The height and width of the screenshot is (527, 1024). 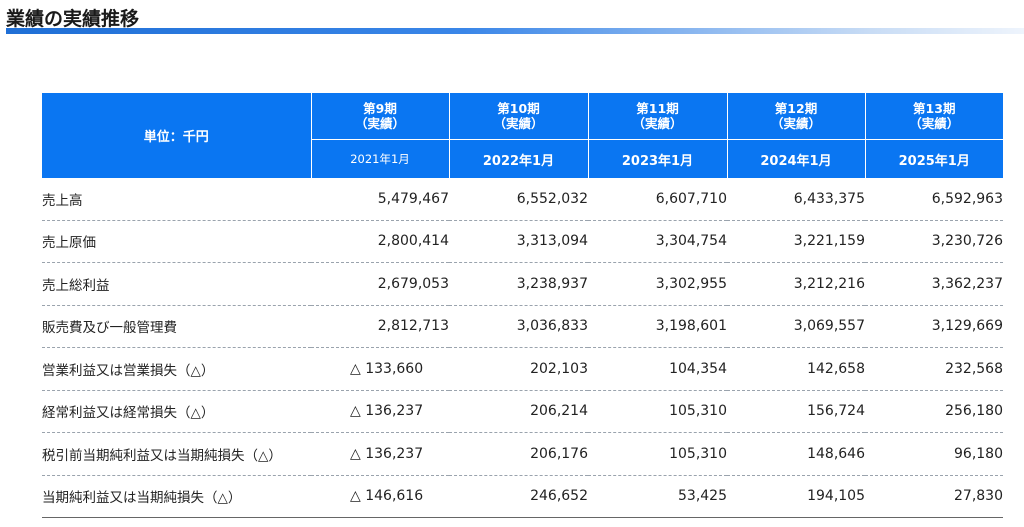 I want to click on table-cell: 3,238,937, so click(x=518, y=284).